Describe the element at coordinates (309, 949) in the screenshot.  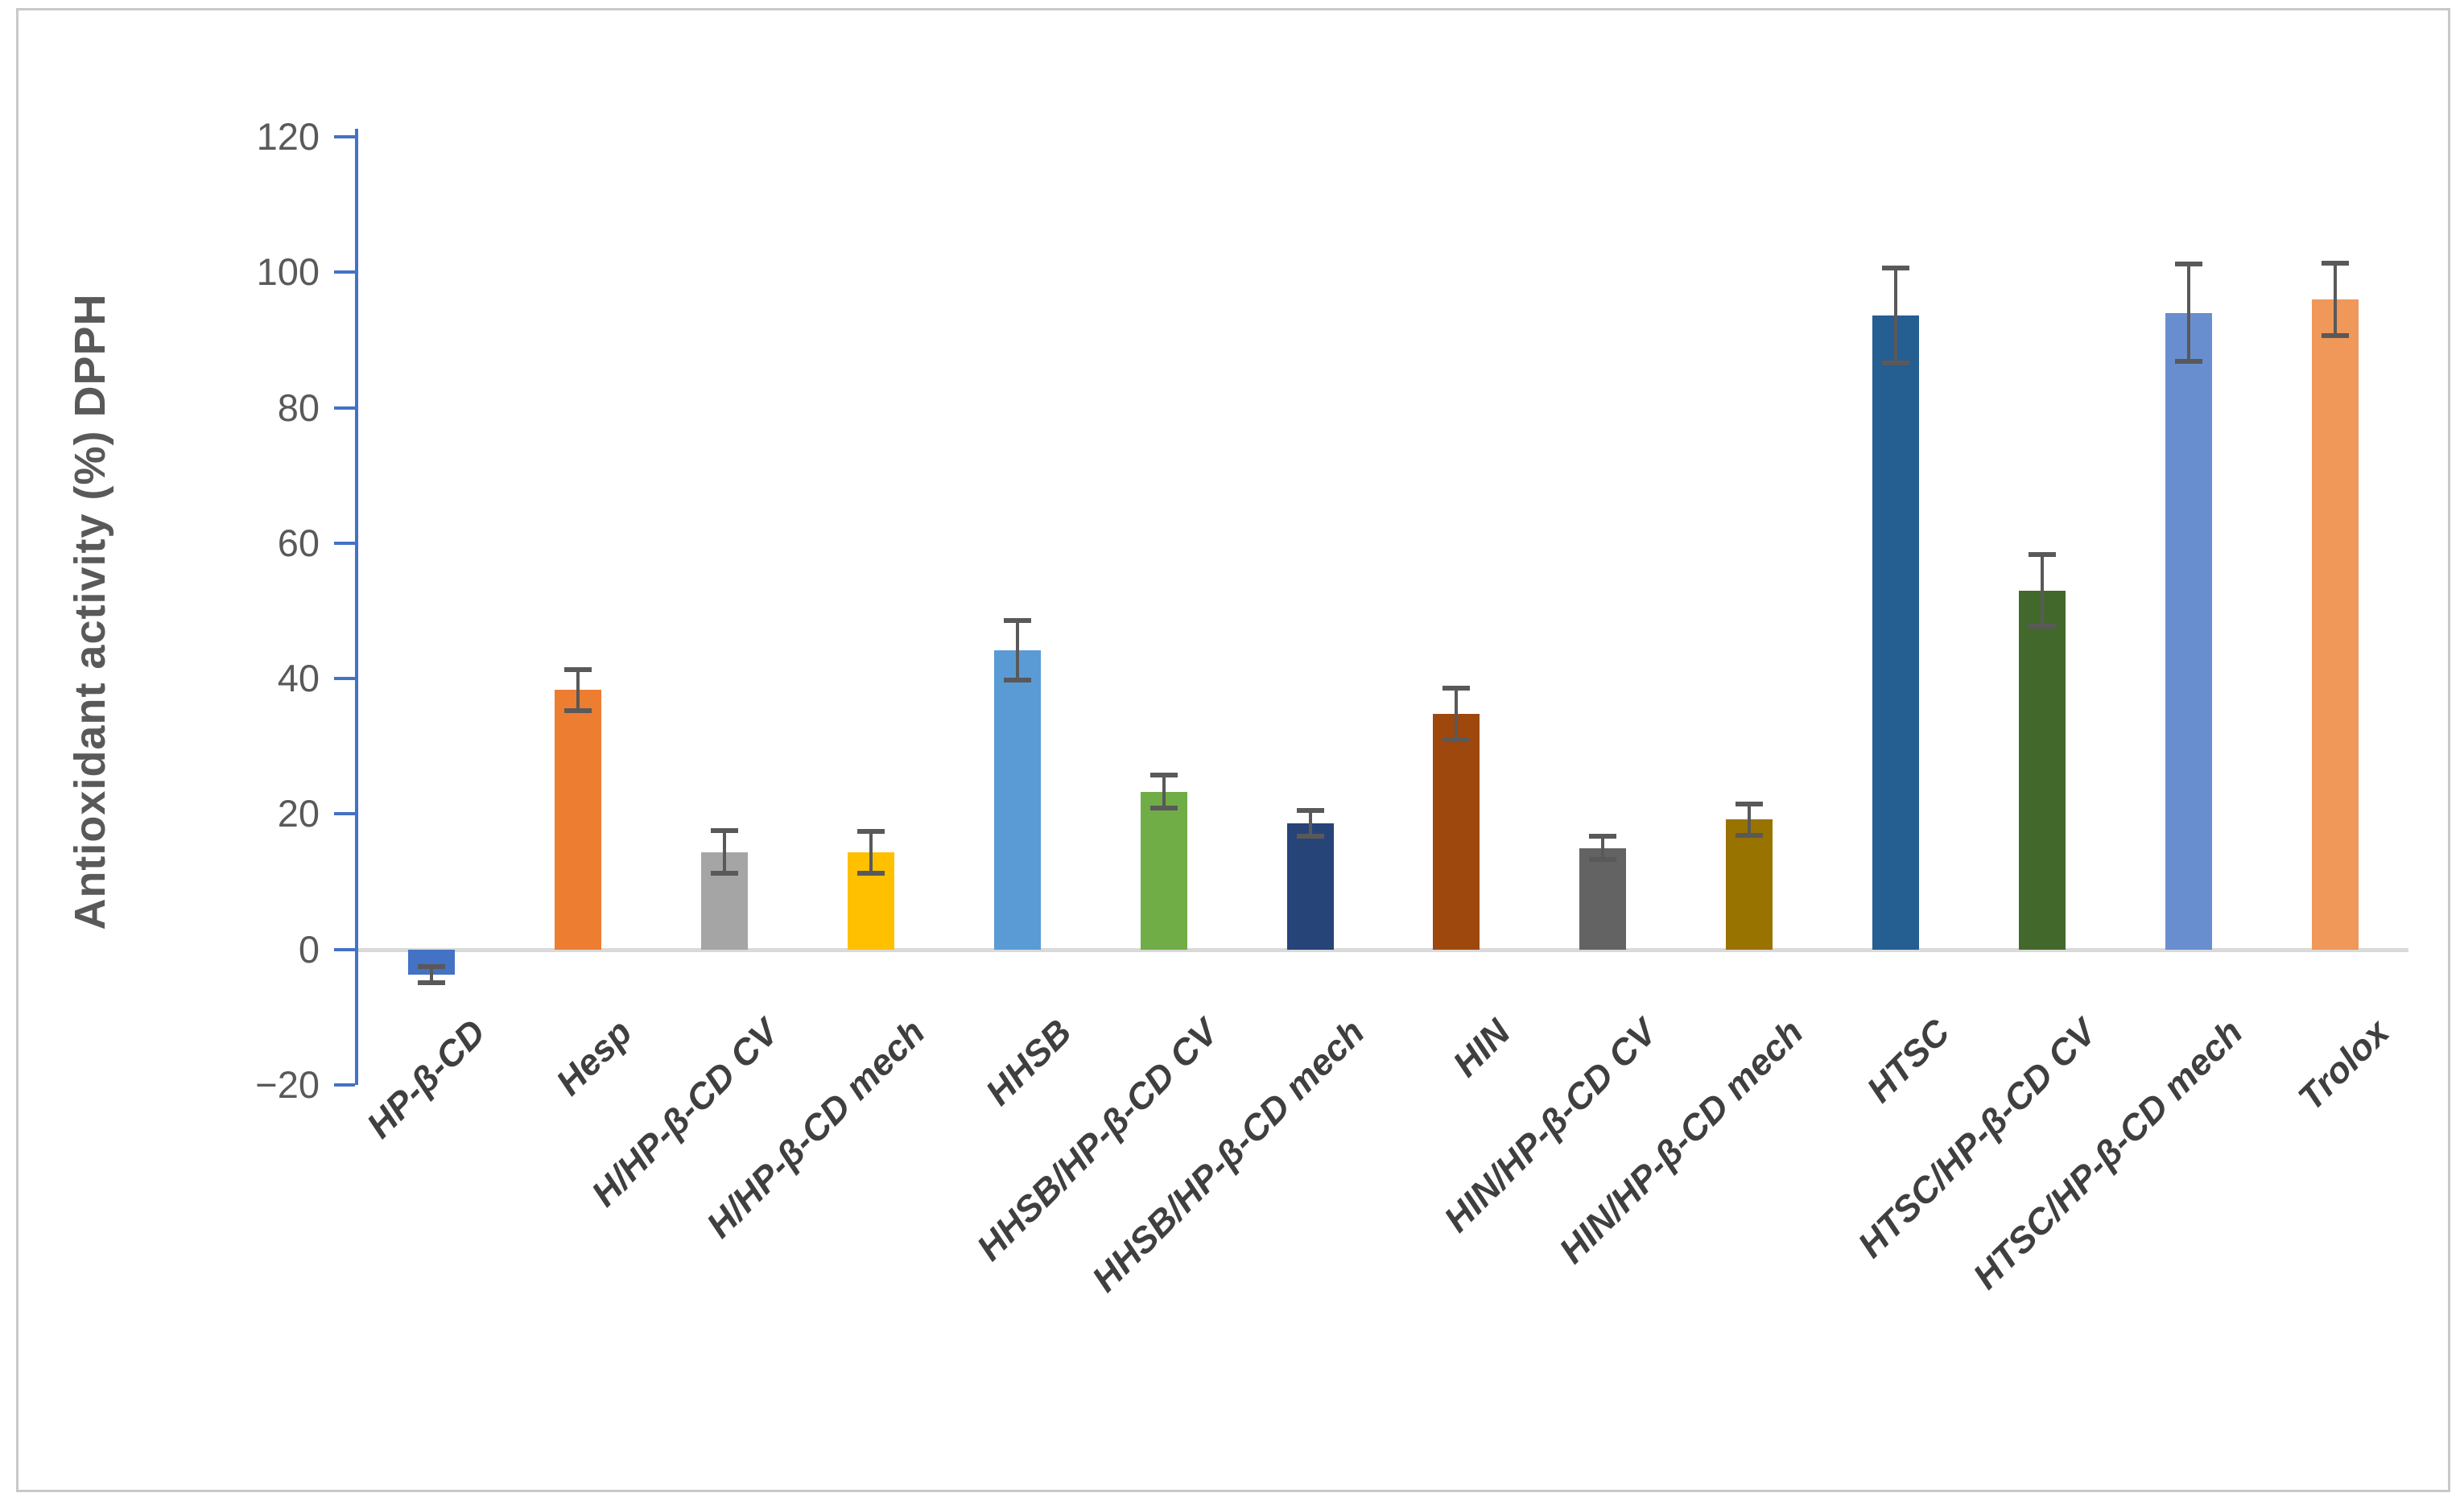
I see `y-tick-label: 0` at that location.